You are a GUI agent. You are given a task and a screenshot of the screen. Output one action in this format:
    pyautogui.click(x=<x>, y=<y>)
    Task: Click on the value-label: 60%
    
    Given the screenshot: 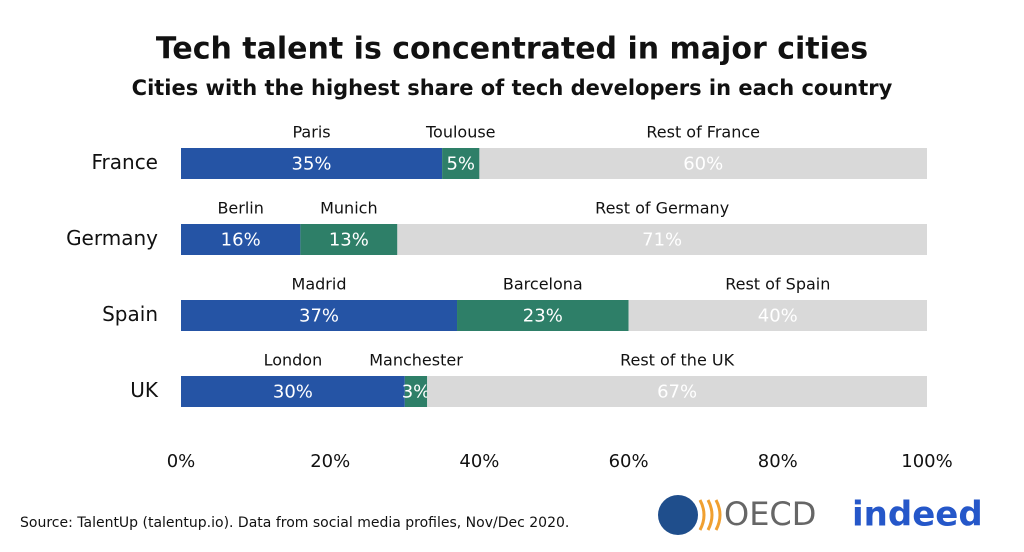 What is the action you would take?
    pyautogui.click(x=703, y=164)
    